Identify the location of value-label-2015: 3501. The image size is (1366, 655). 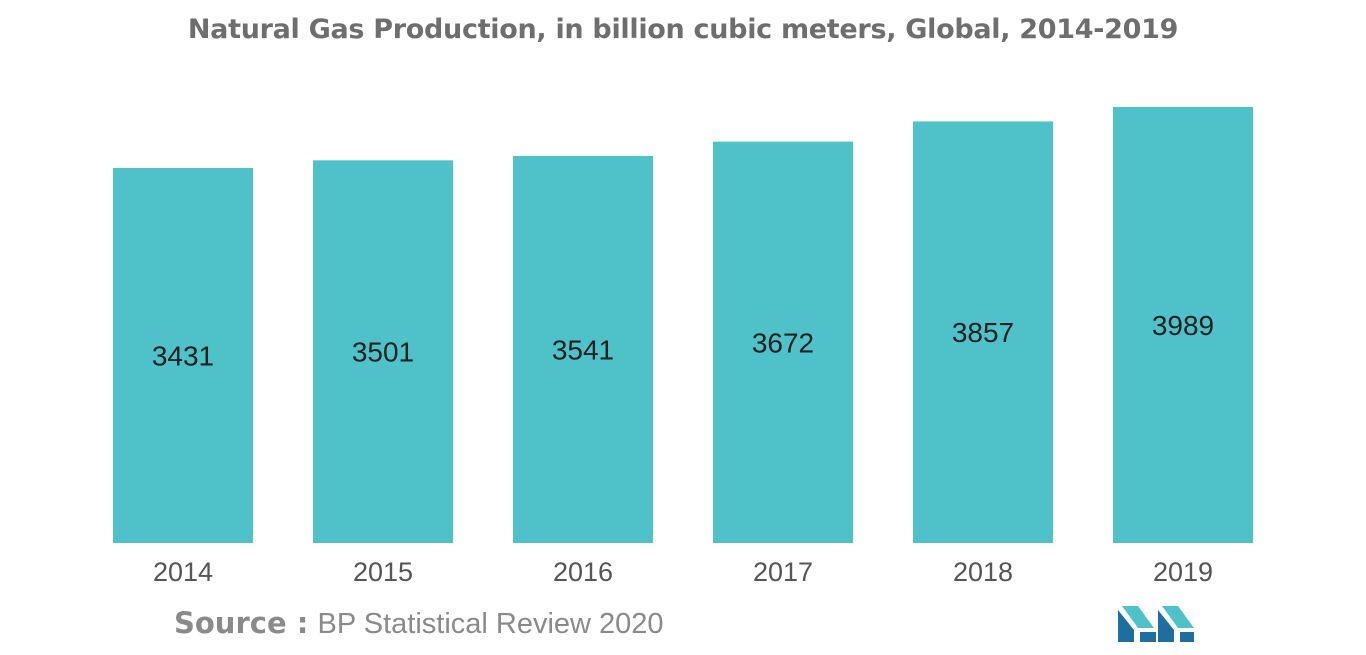
(383, 352).